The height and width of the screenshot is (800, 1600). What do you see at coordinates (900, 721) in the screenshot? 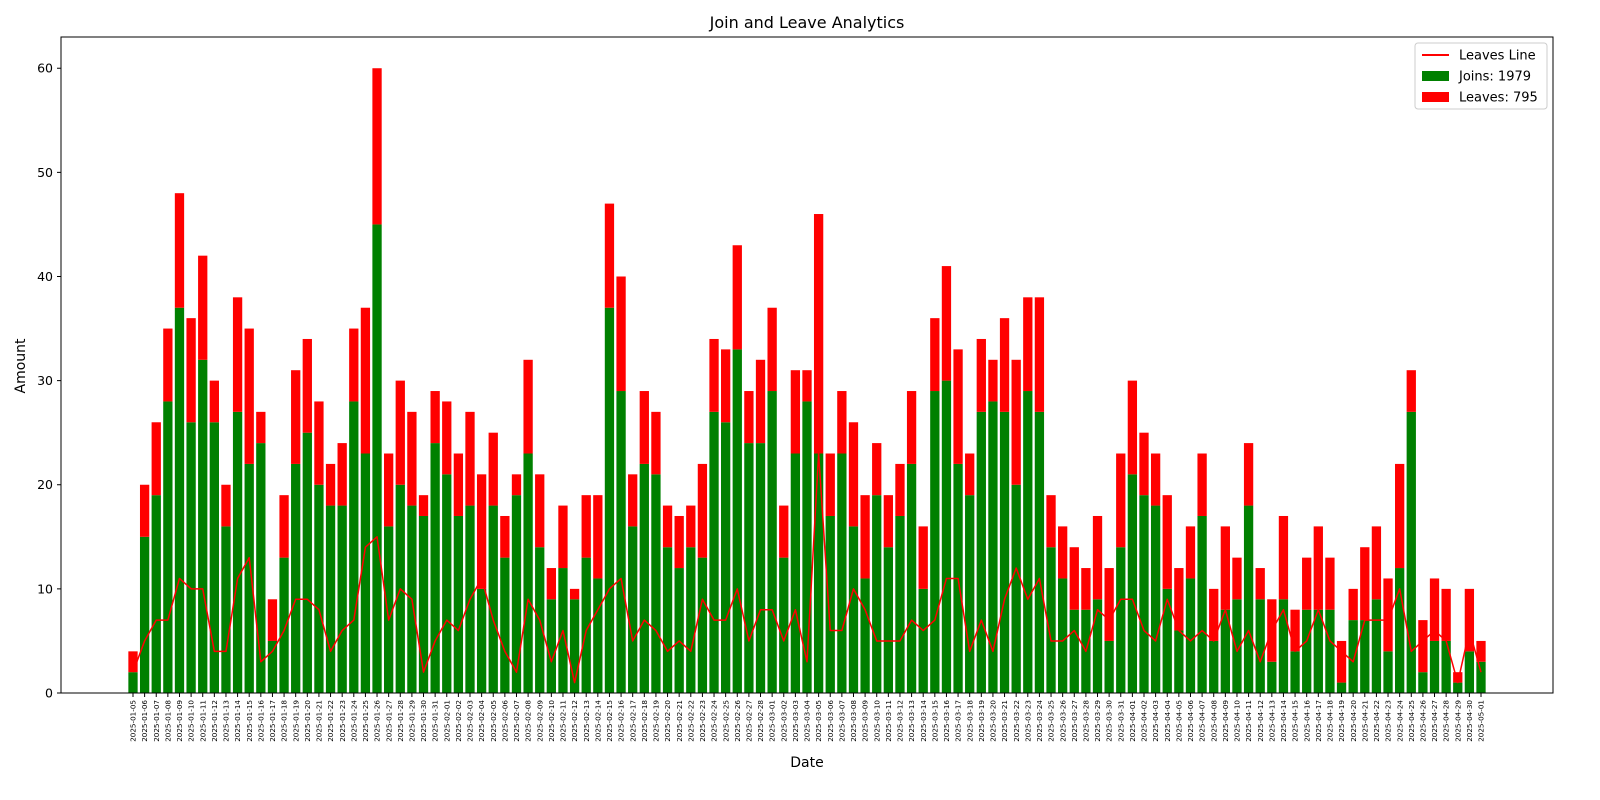
I see `x-tick-label: 2025-03-12` at bounding box center [900, 721].